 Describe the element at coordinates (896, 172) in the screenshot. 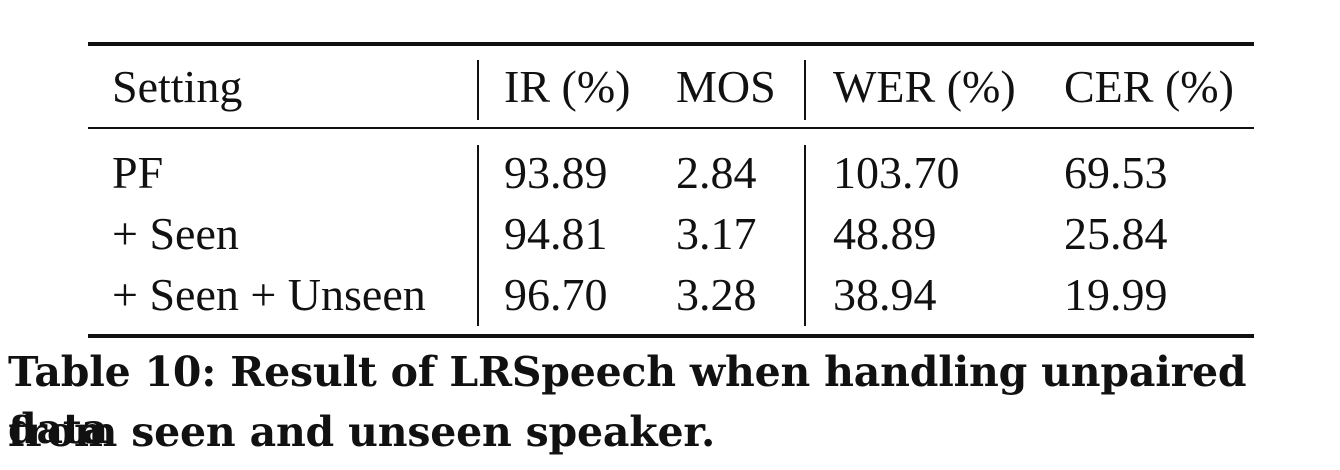

I see `cell-wer: 103.70` at that location.